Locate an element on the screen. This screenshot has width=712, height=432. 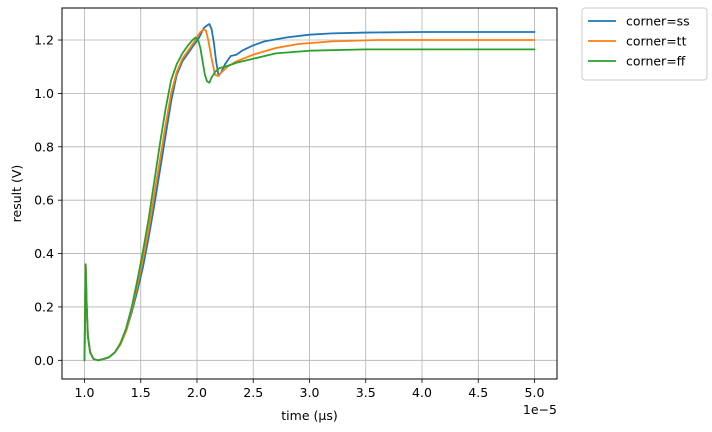
x-tick-label: 2.5 is located at coordinates (253, 392).